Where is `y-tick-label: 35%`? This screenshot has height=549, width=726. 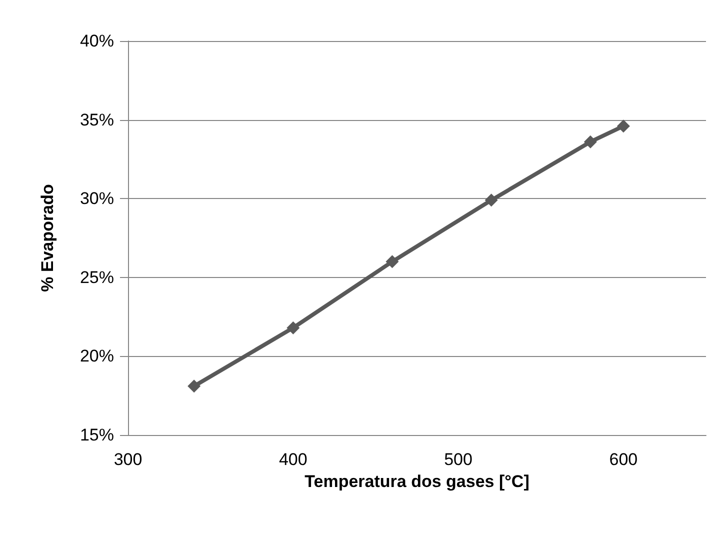 y-tick-label: 35% is located at coordinates (97, 120).